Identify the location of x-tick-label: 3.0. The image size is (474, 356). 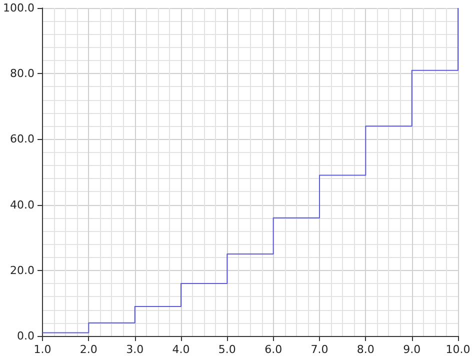
(135, 349).